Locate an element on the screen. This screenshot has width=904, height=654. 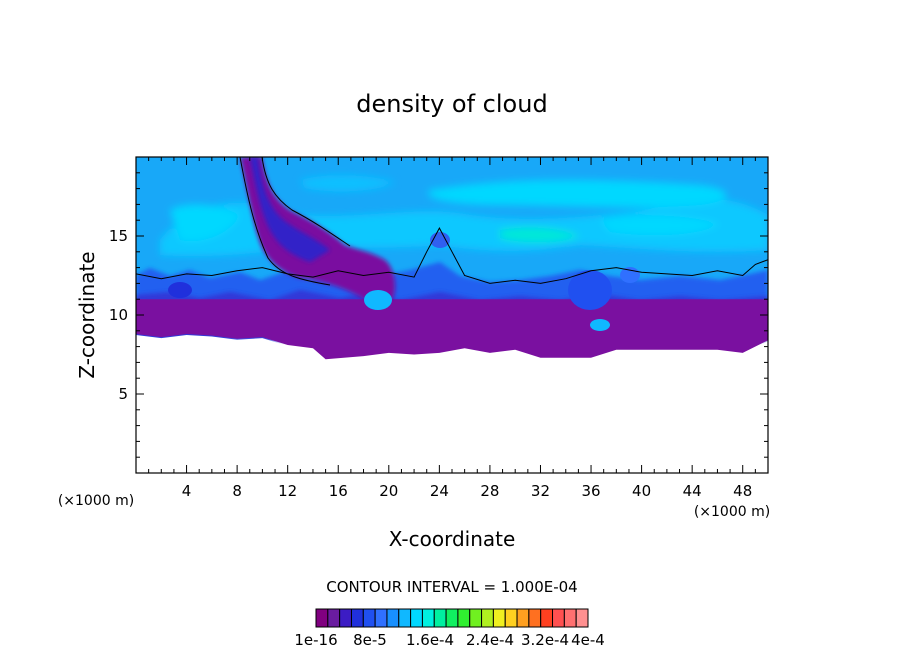
y-tick-label: 5 is located at coordinates (123, 394).